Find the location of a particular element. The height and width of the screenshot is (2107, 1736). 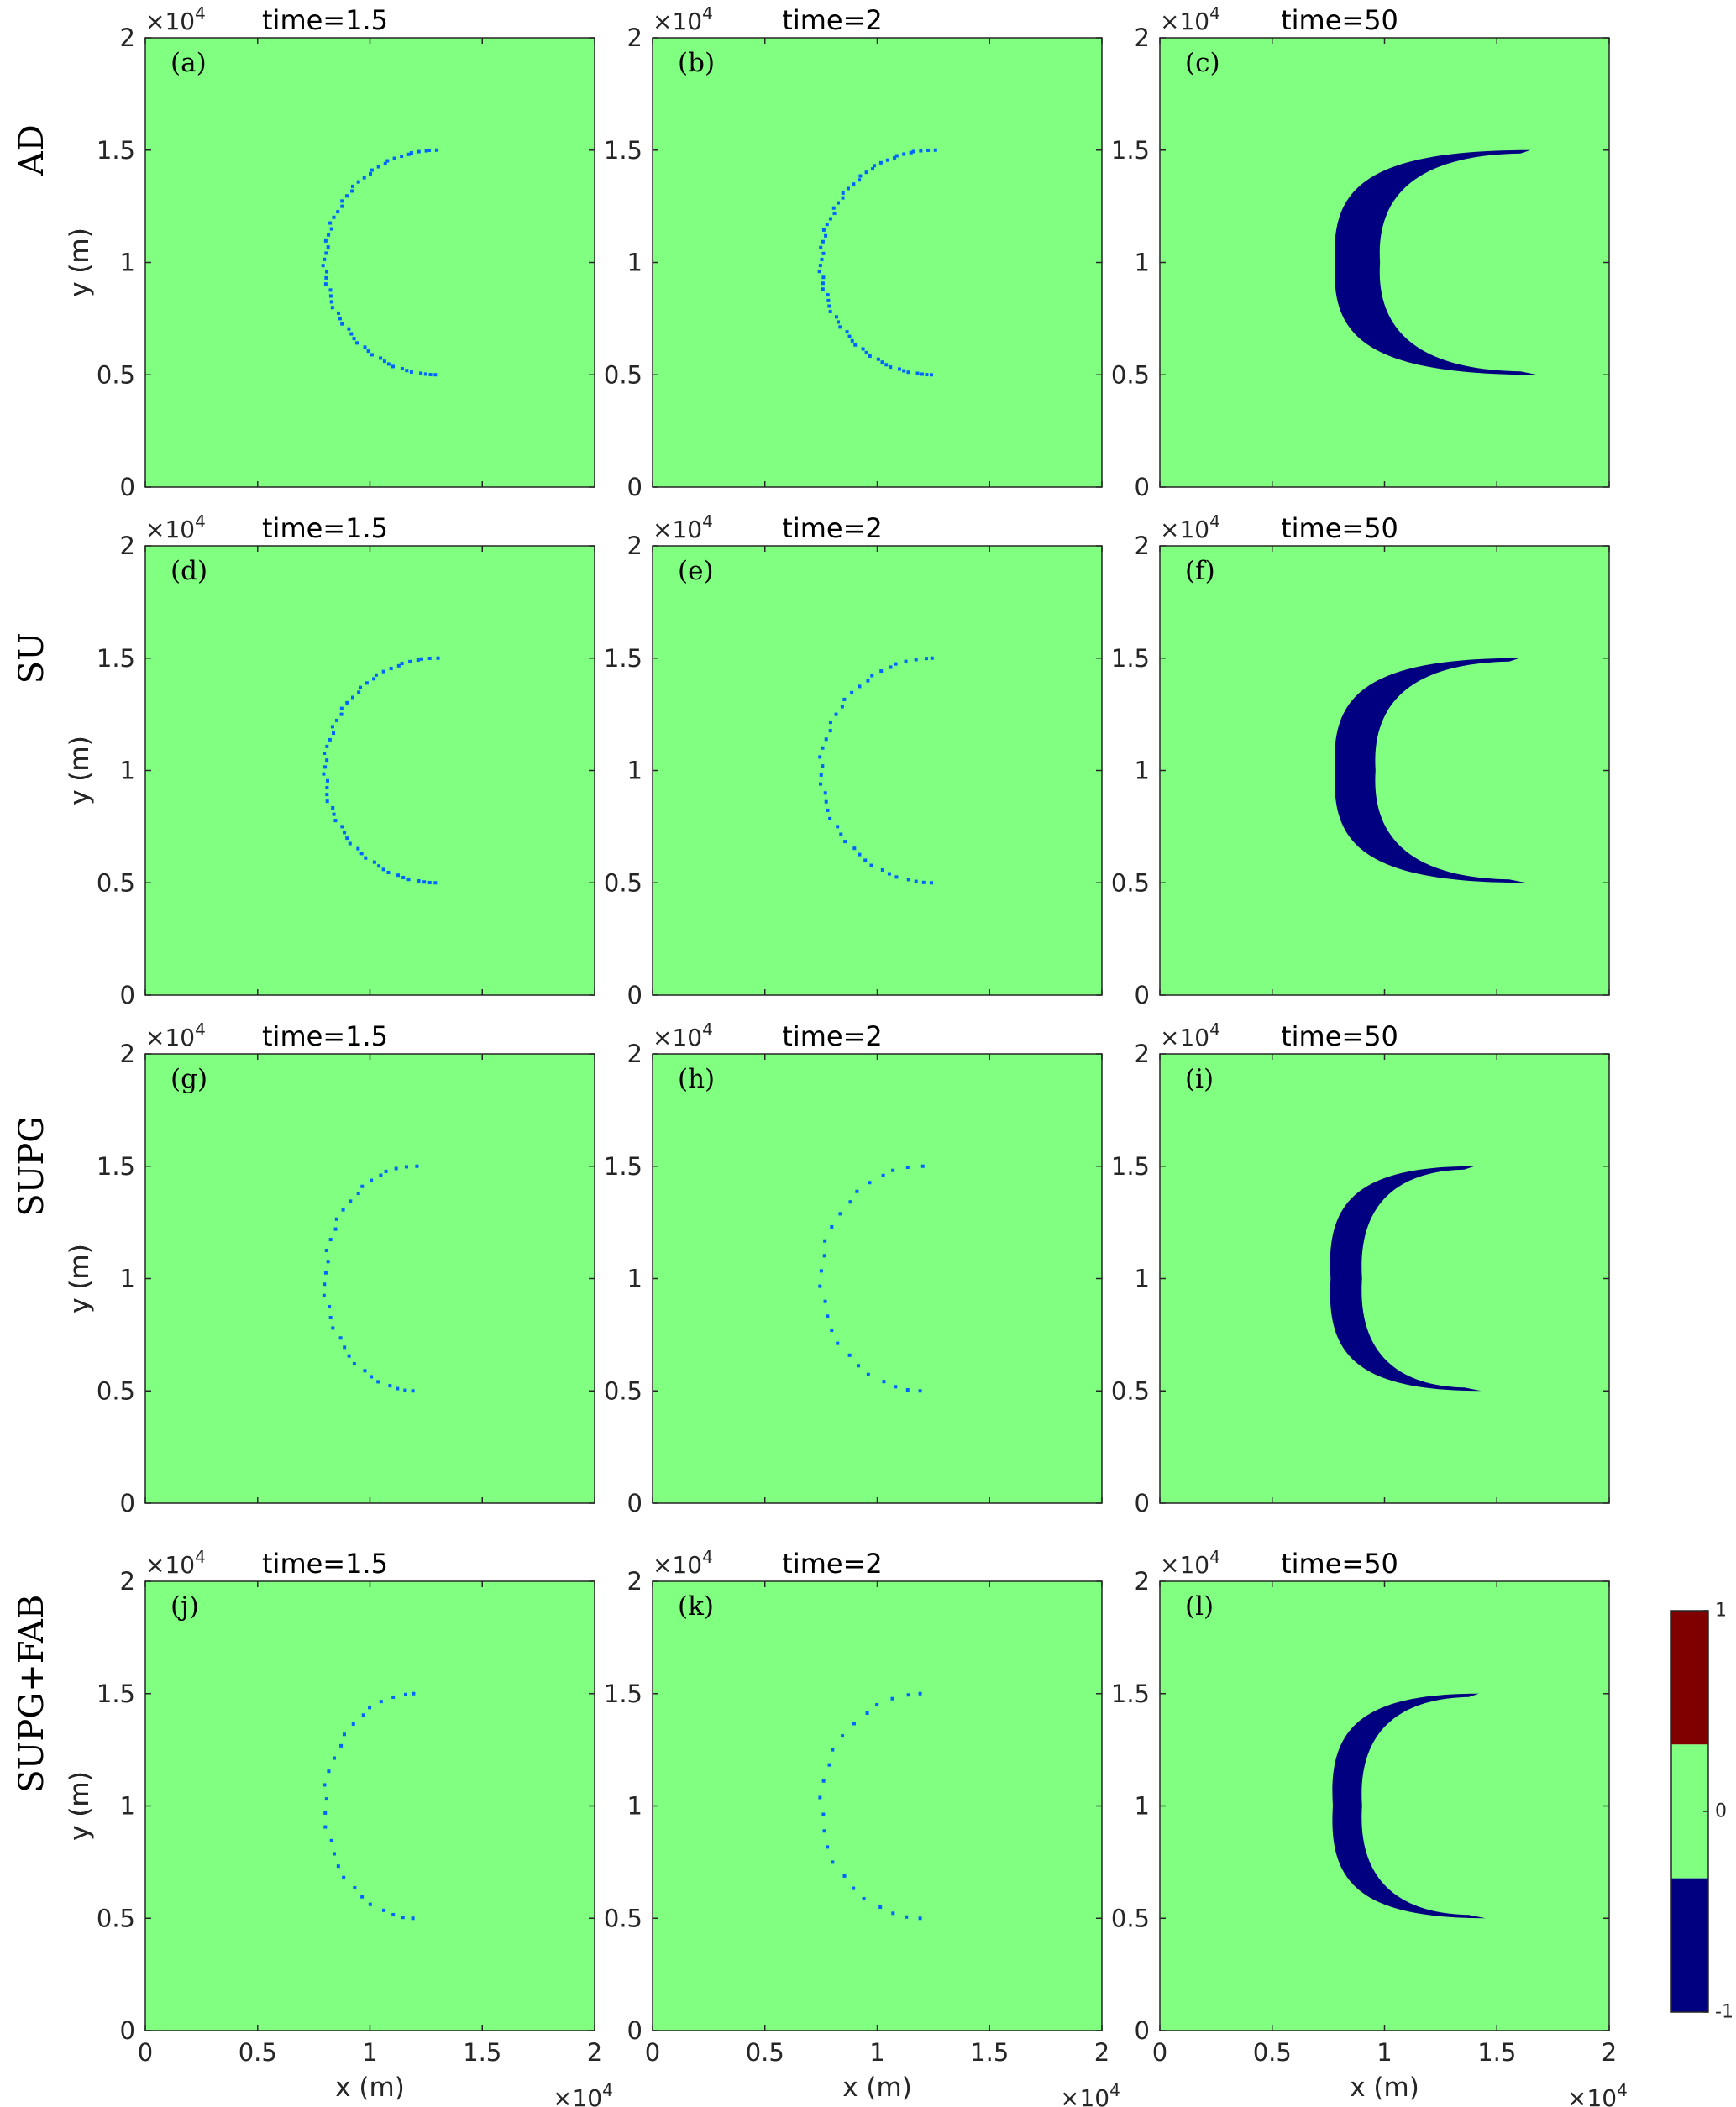

row-labels: AD SU SUPG SUPG+FAB is located at coordinates (32, 959).